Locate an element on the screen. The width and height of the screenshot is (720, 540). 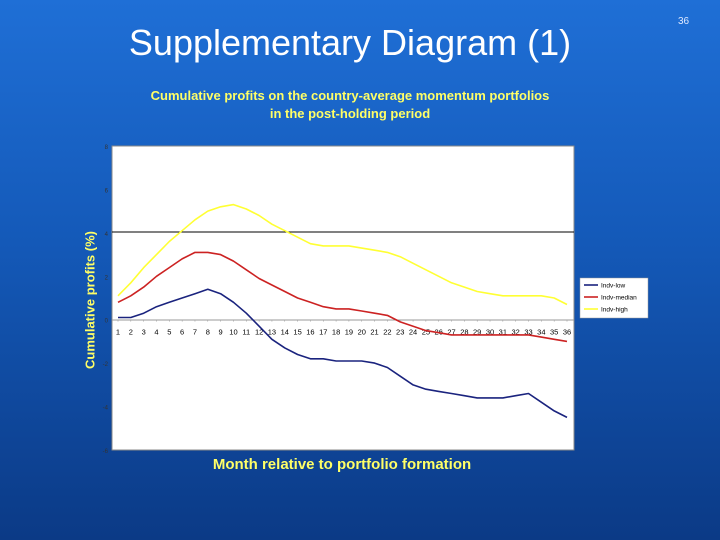
legend-entry: Indv-median is located at coordinates (619, 298).